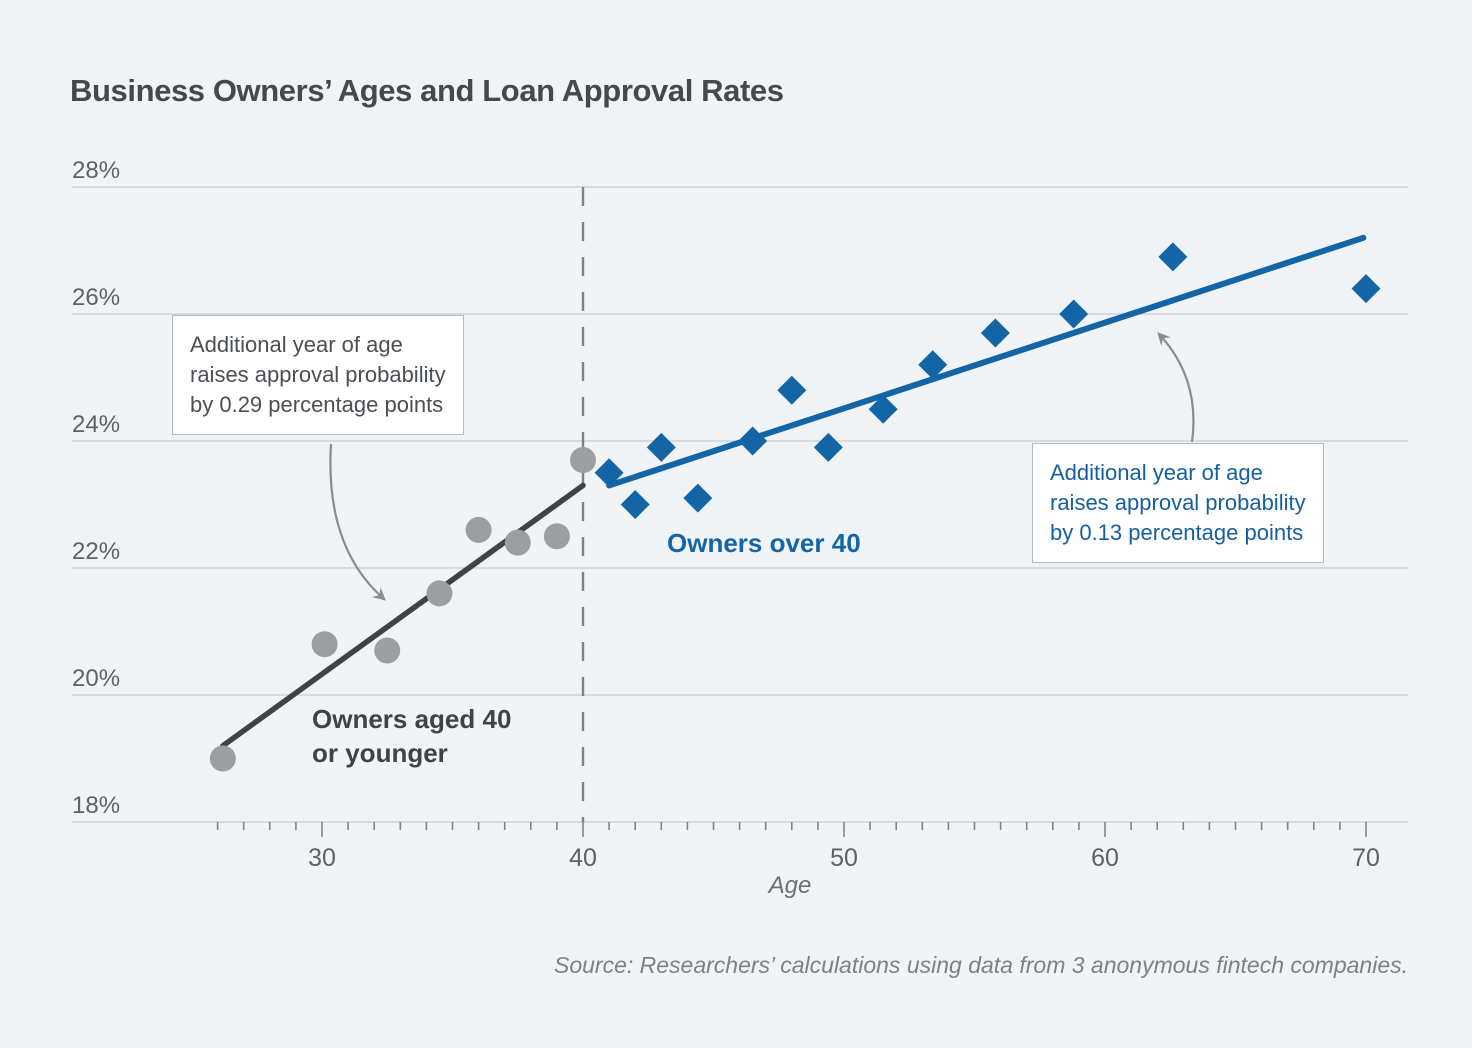 Image resolution: width=1472 pixels, height=1048 pixels. What do you see at coordinates (1176, 387) in the screenshot?
I see `old-annotation-arrow` at bounding box center [1176, 387].